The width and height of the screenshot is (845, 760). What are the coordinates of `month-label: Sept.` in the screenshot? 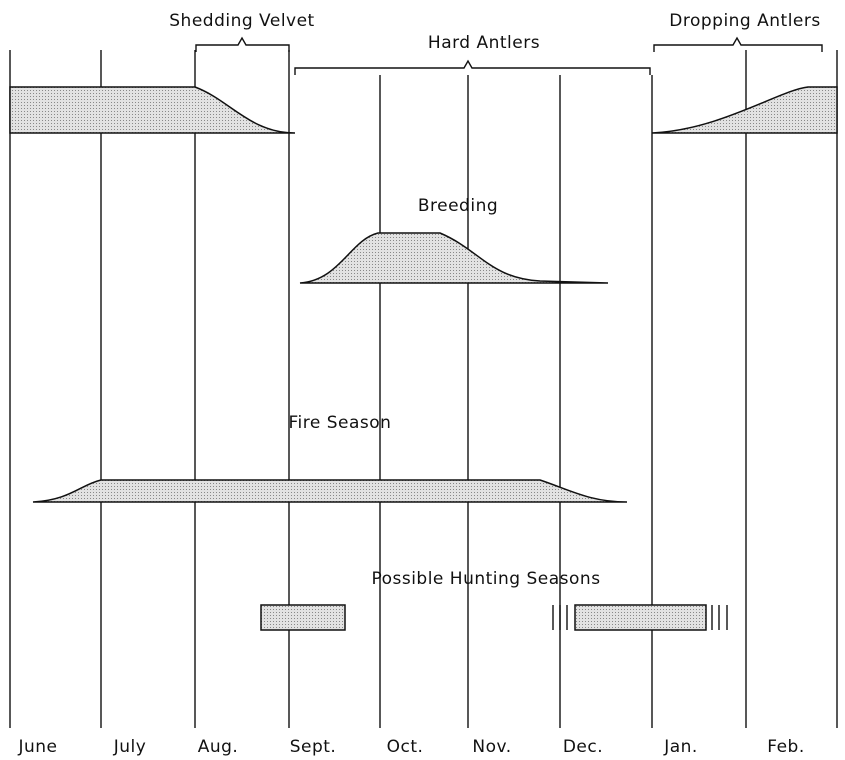 It's located at (313, 747).